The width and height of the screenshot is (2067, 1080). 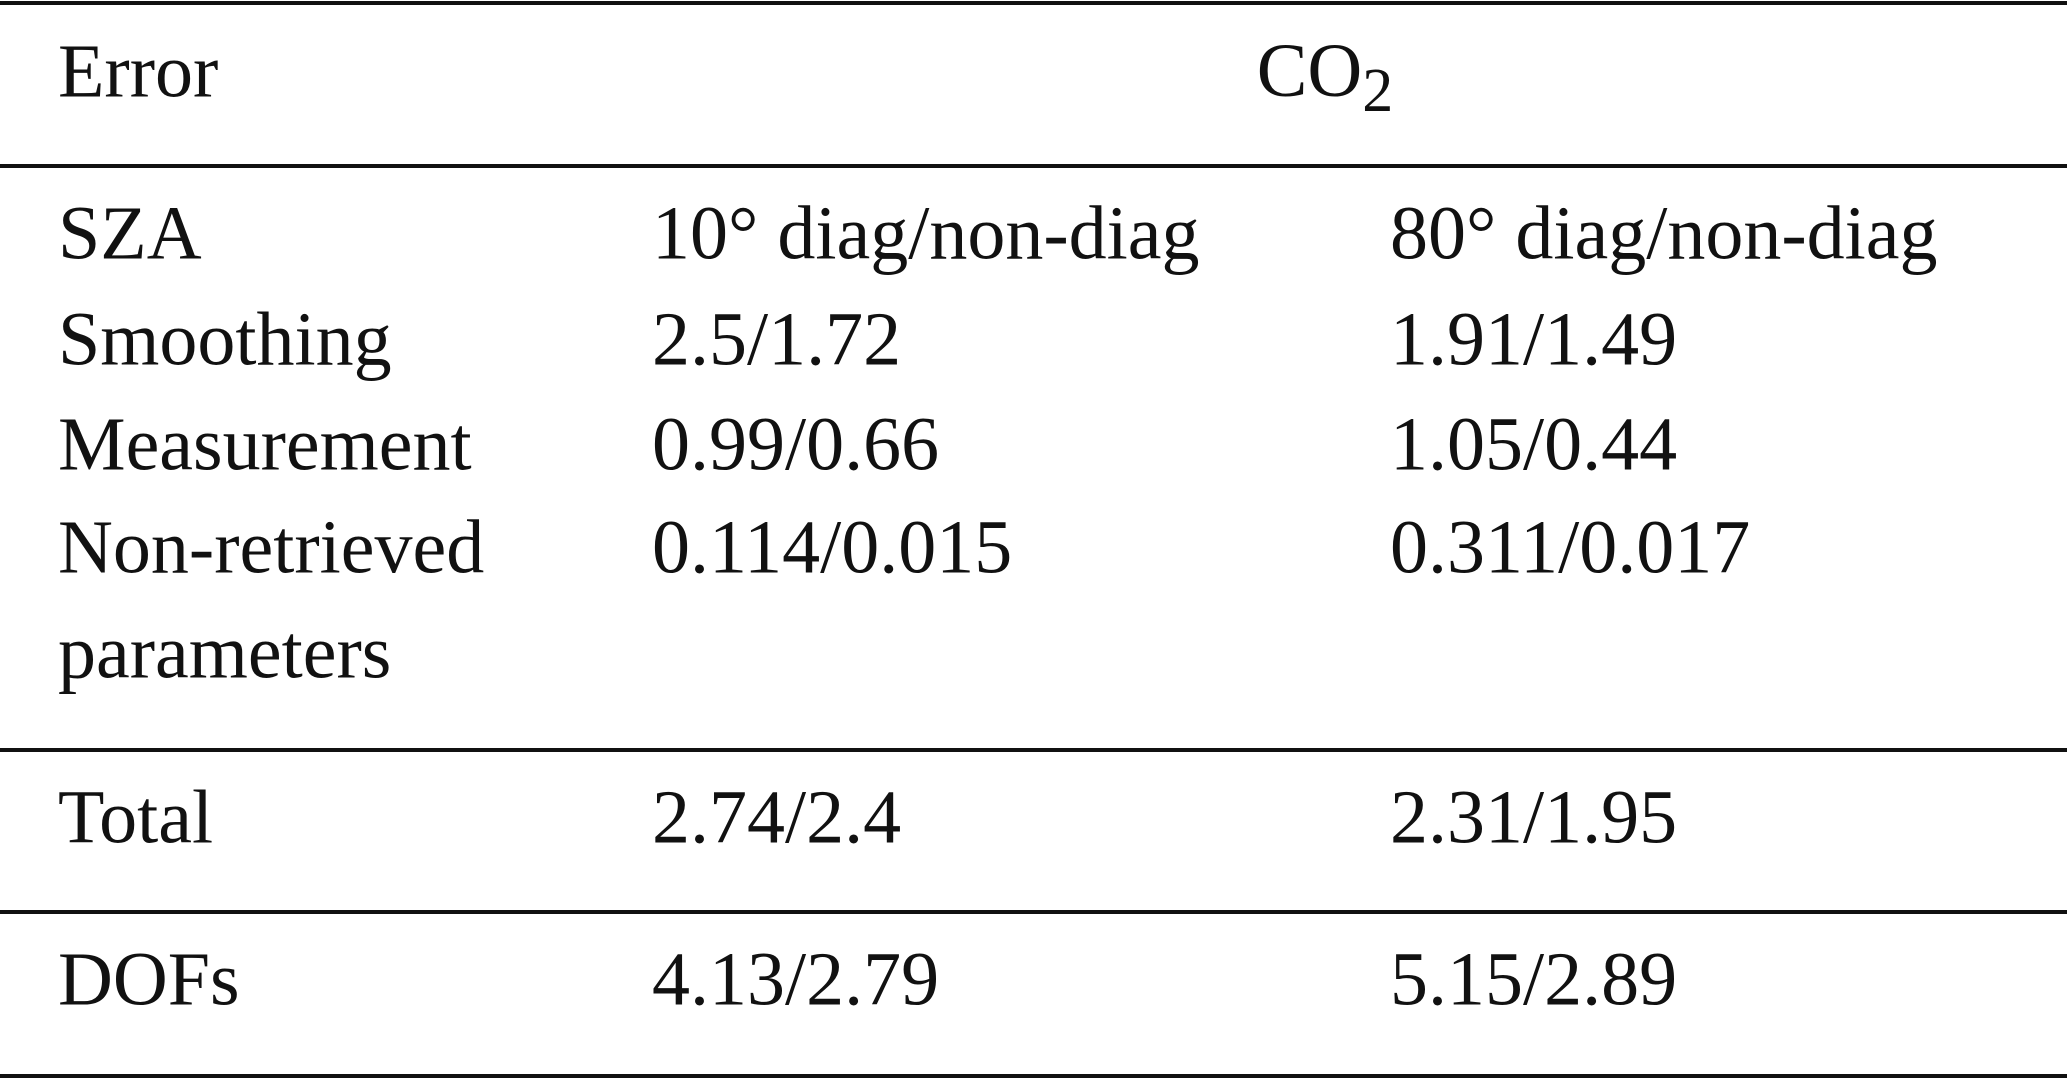 I want to click on cell: 0.99/0.66, so click(x=795, y=444).